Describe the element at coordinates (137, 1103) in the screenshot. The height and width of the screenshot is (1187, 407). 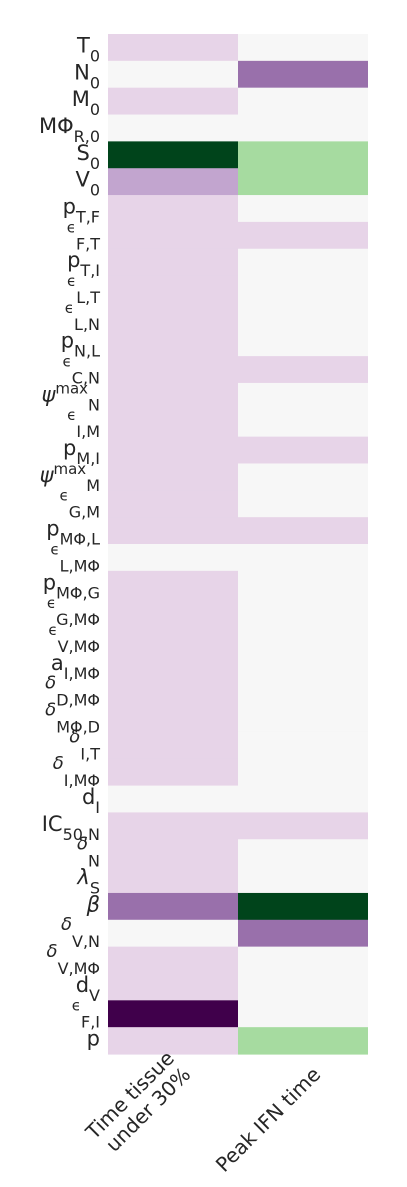
I see `column-label: Time tissueunder 30%` at that location.